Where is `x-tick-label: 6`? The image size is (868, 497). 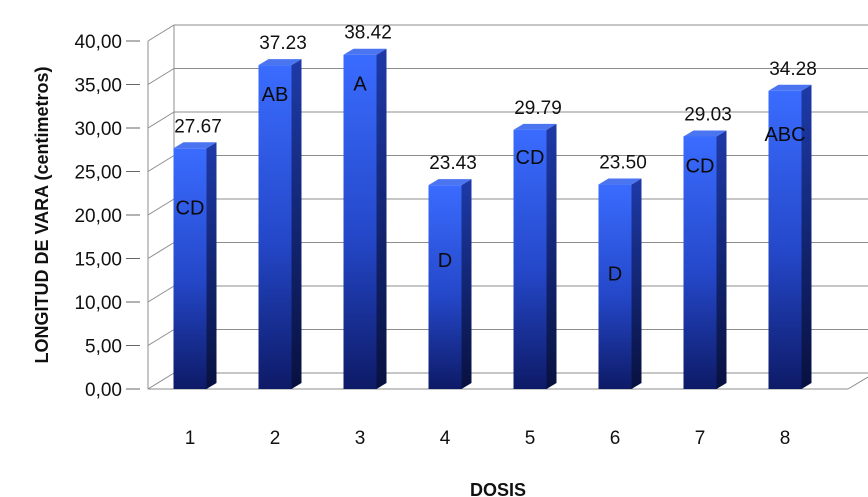
x-tick-label: 6 is located at coordinates (615, 438).